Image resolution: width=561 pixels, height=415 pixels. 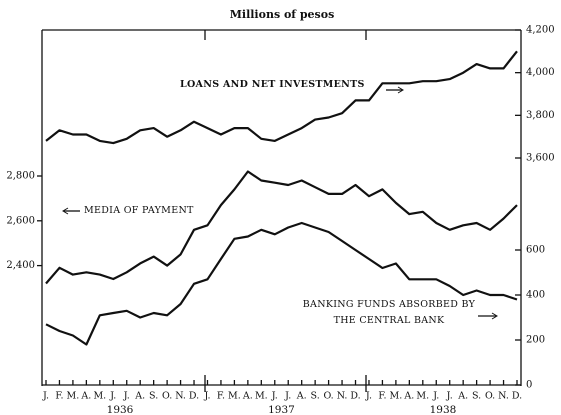 I want to click on y-tick-label: 2,600, so click(x=20, y=220).